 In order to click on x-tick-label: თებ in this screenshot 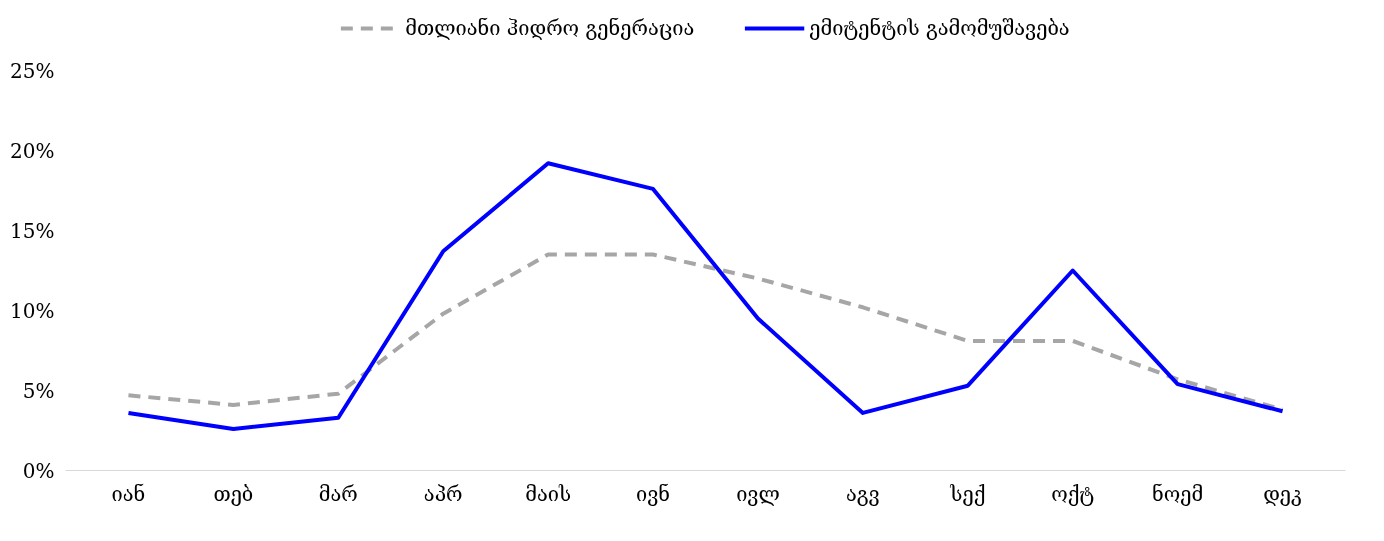, I will do `click(233, 493)`.